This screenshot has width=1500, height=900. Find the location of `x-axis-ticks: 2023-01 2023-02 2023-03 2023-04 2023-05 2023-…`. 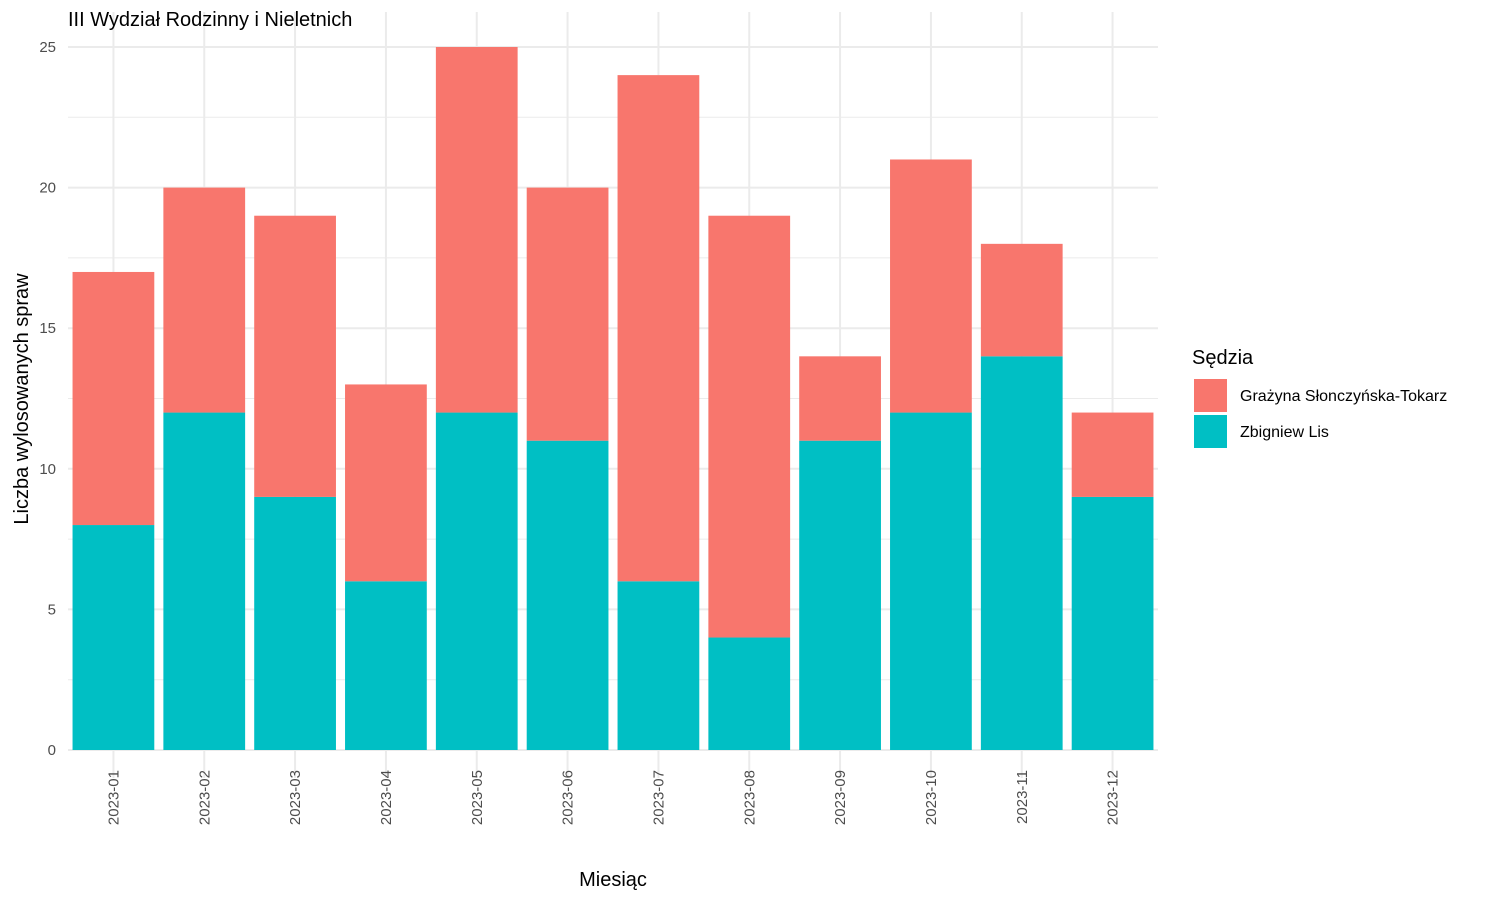

x-axis-ticks: 2023-01 2023-02 2023-03 2023-04 2023-05 2023-… is located at coordinates (613, 797).